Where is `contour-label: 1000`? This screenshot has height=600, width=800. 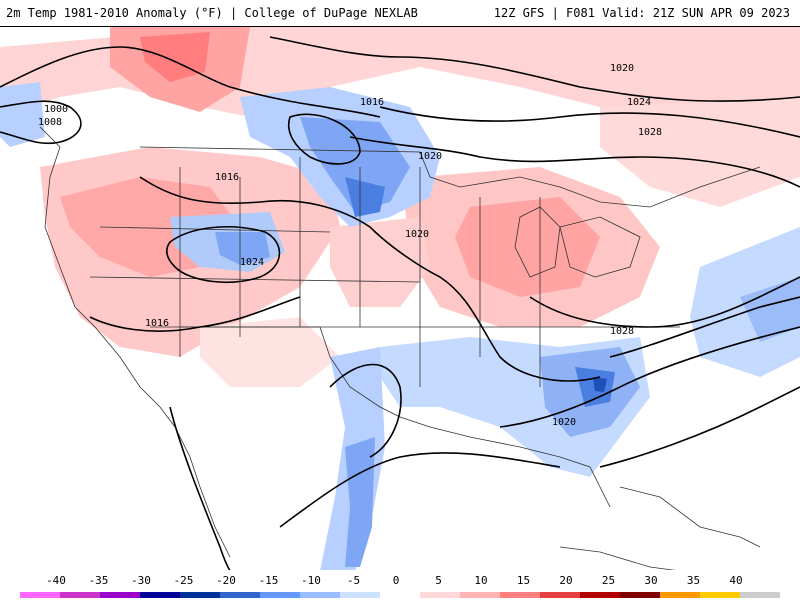 contour-label: 1000 is located at coordinates (56, 109).